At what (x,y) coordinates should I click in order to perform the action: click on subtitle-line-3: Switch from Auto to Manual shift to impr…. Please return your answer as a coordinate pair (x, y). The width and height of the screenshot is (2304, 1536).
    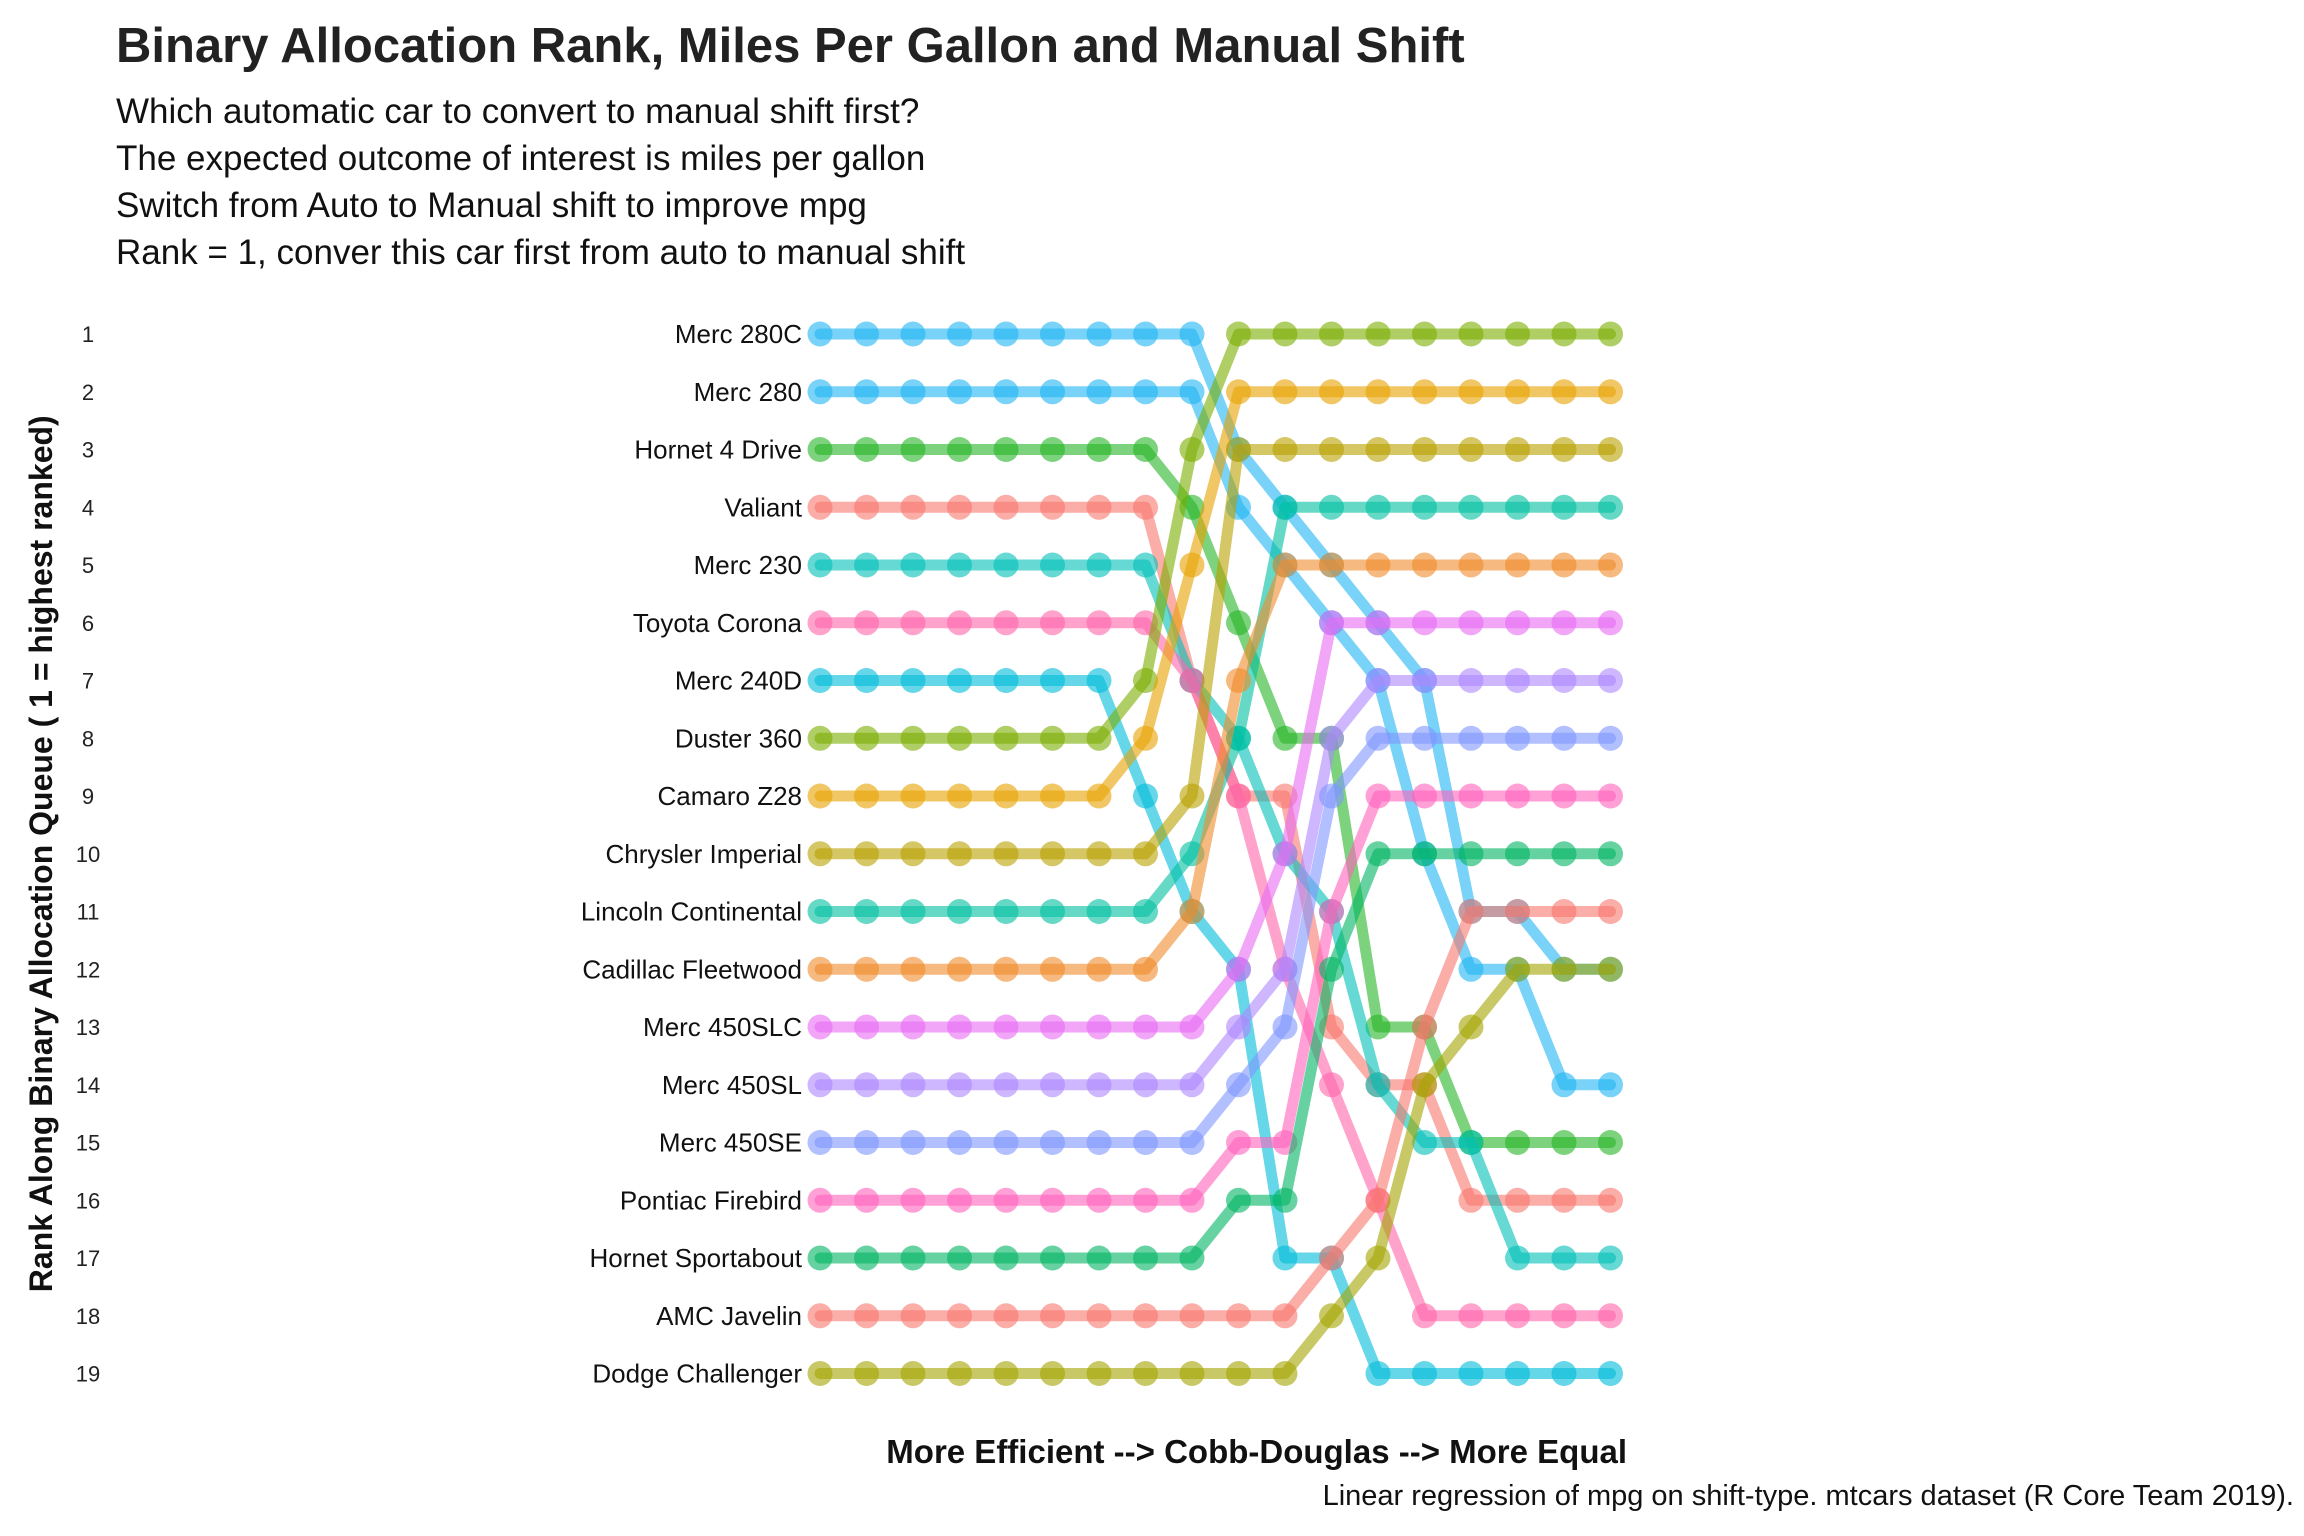
    Looking at the image, I should click on (491, 205).